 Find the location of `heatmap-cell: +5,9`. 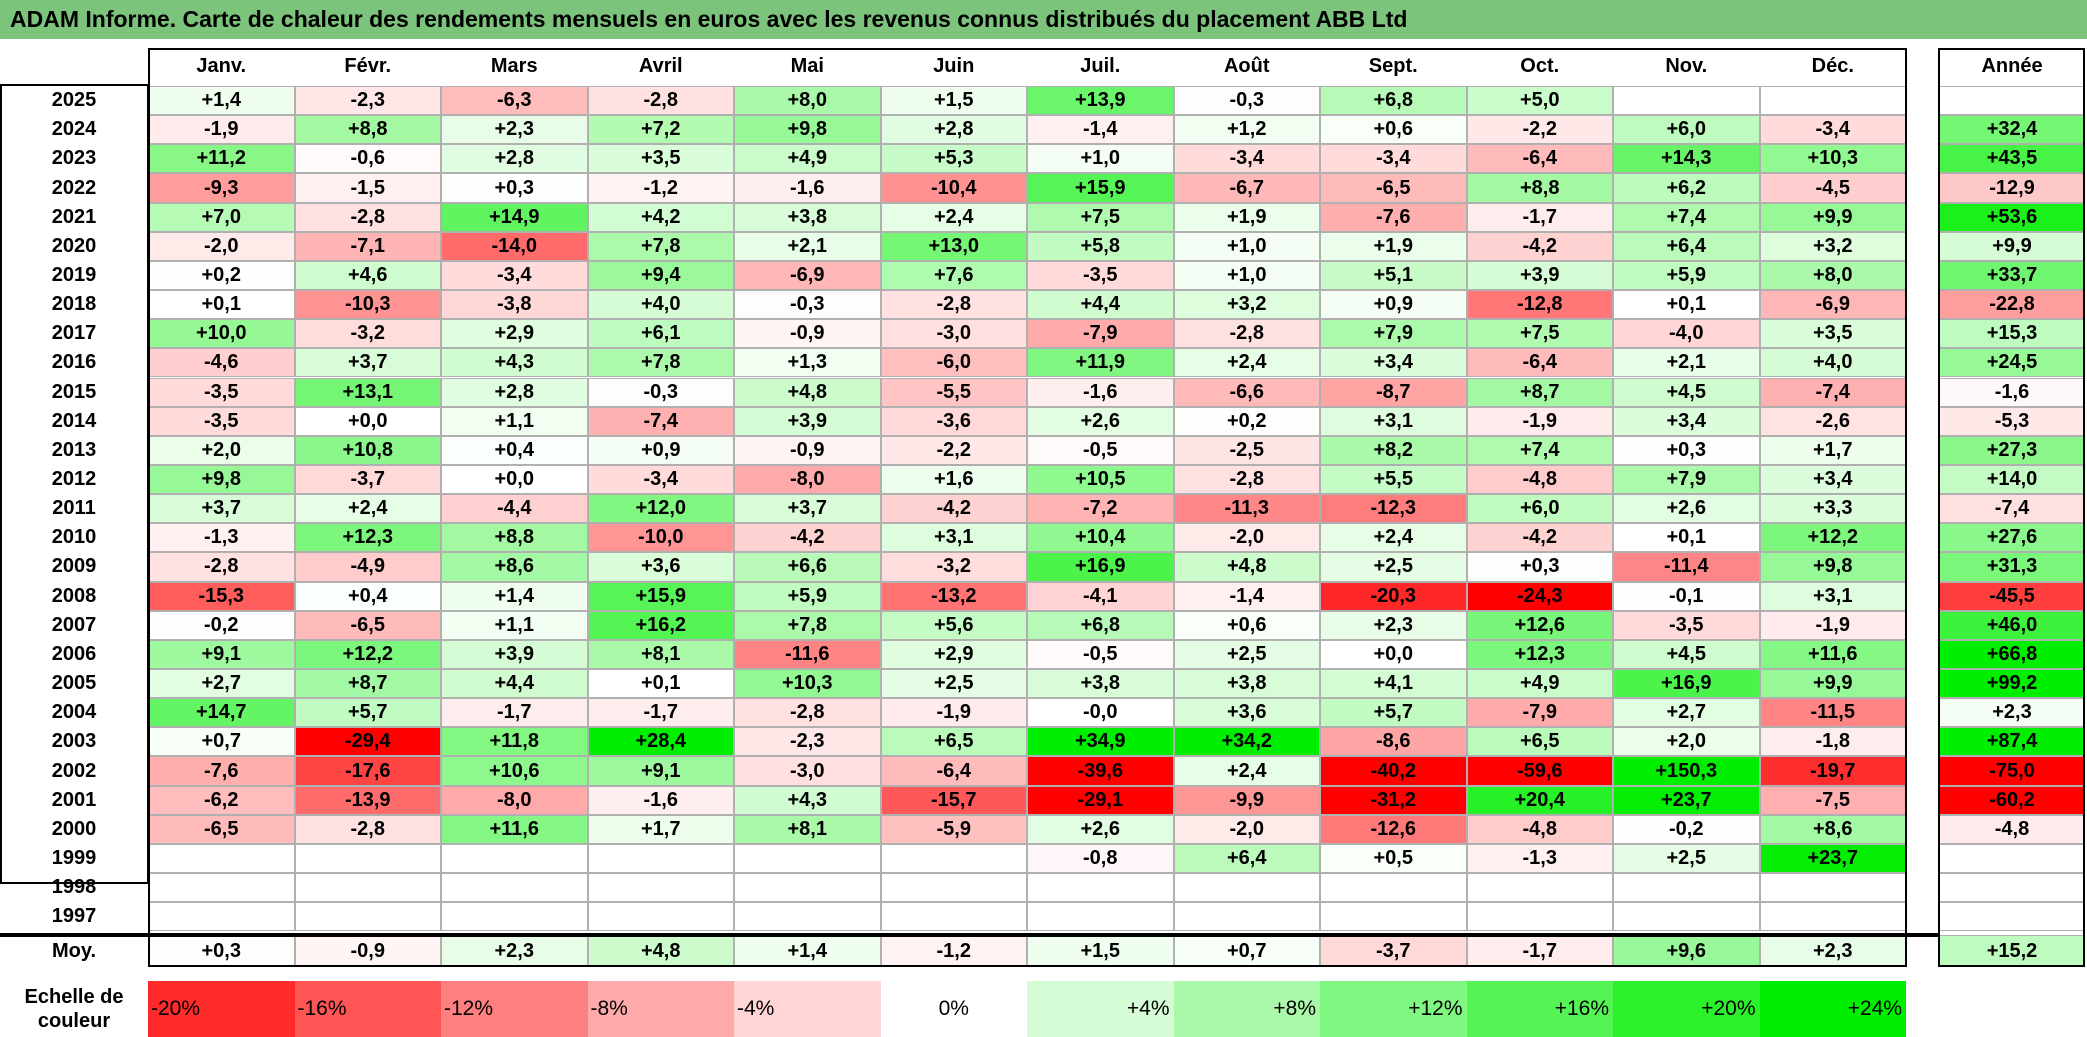

heatmap-cell: +5,9 is located at coordinates (1686, 275).